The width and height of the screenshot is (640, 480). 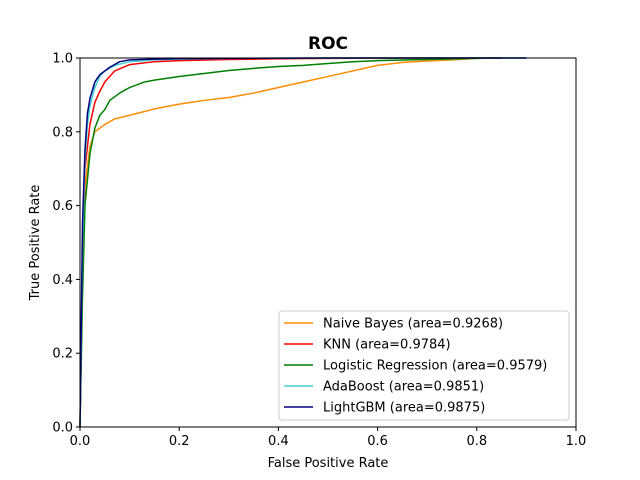 What do you see at coordinates (576, 441) in the screenshot?
I see `x-tick-label: 1.0` at bounding box center [576, 441].